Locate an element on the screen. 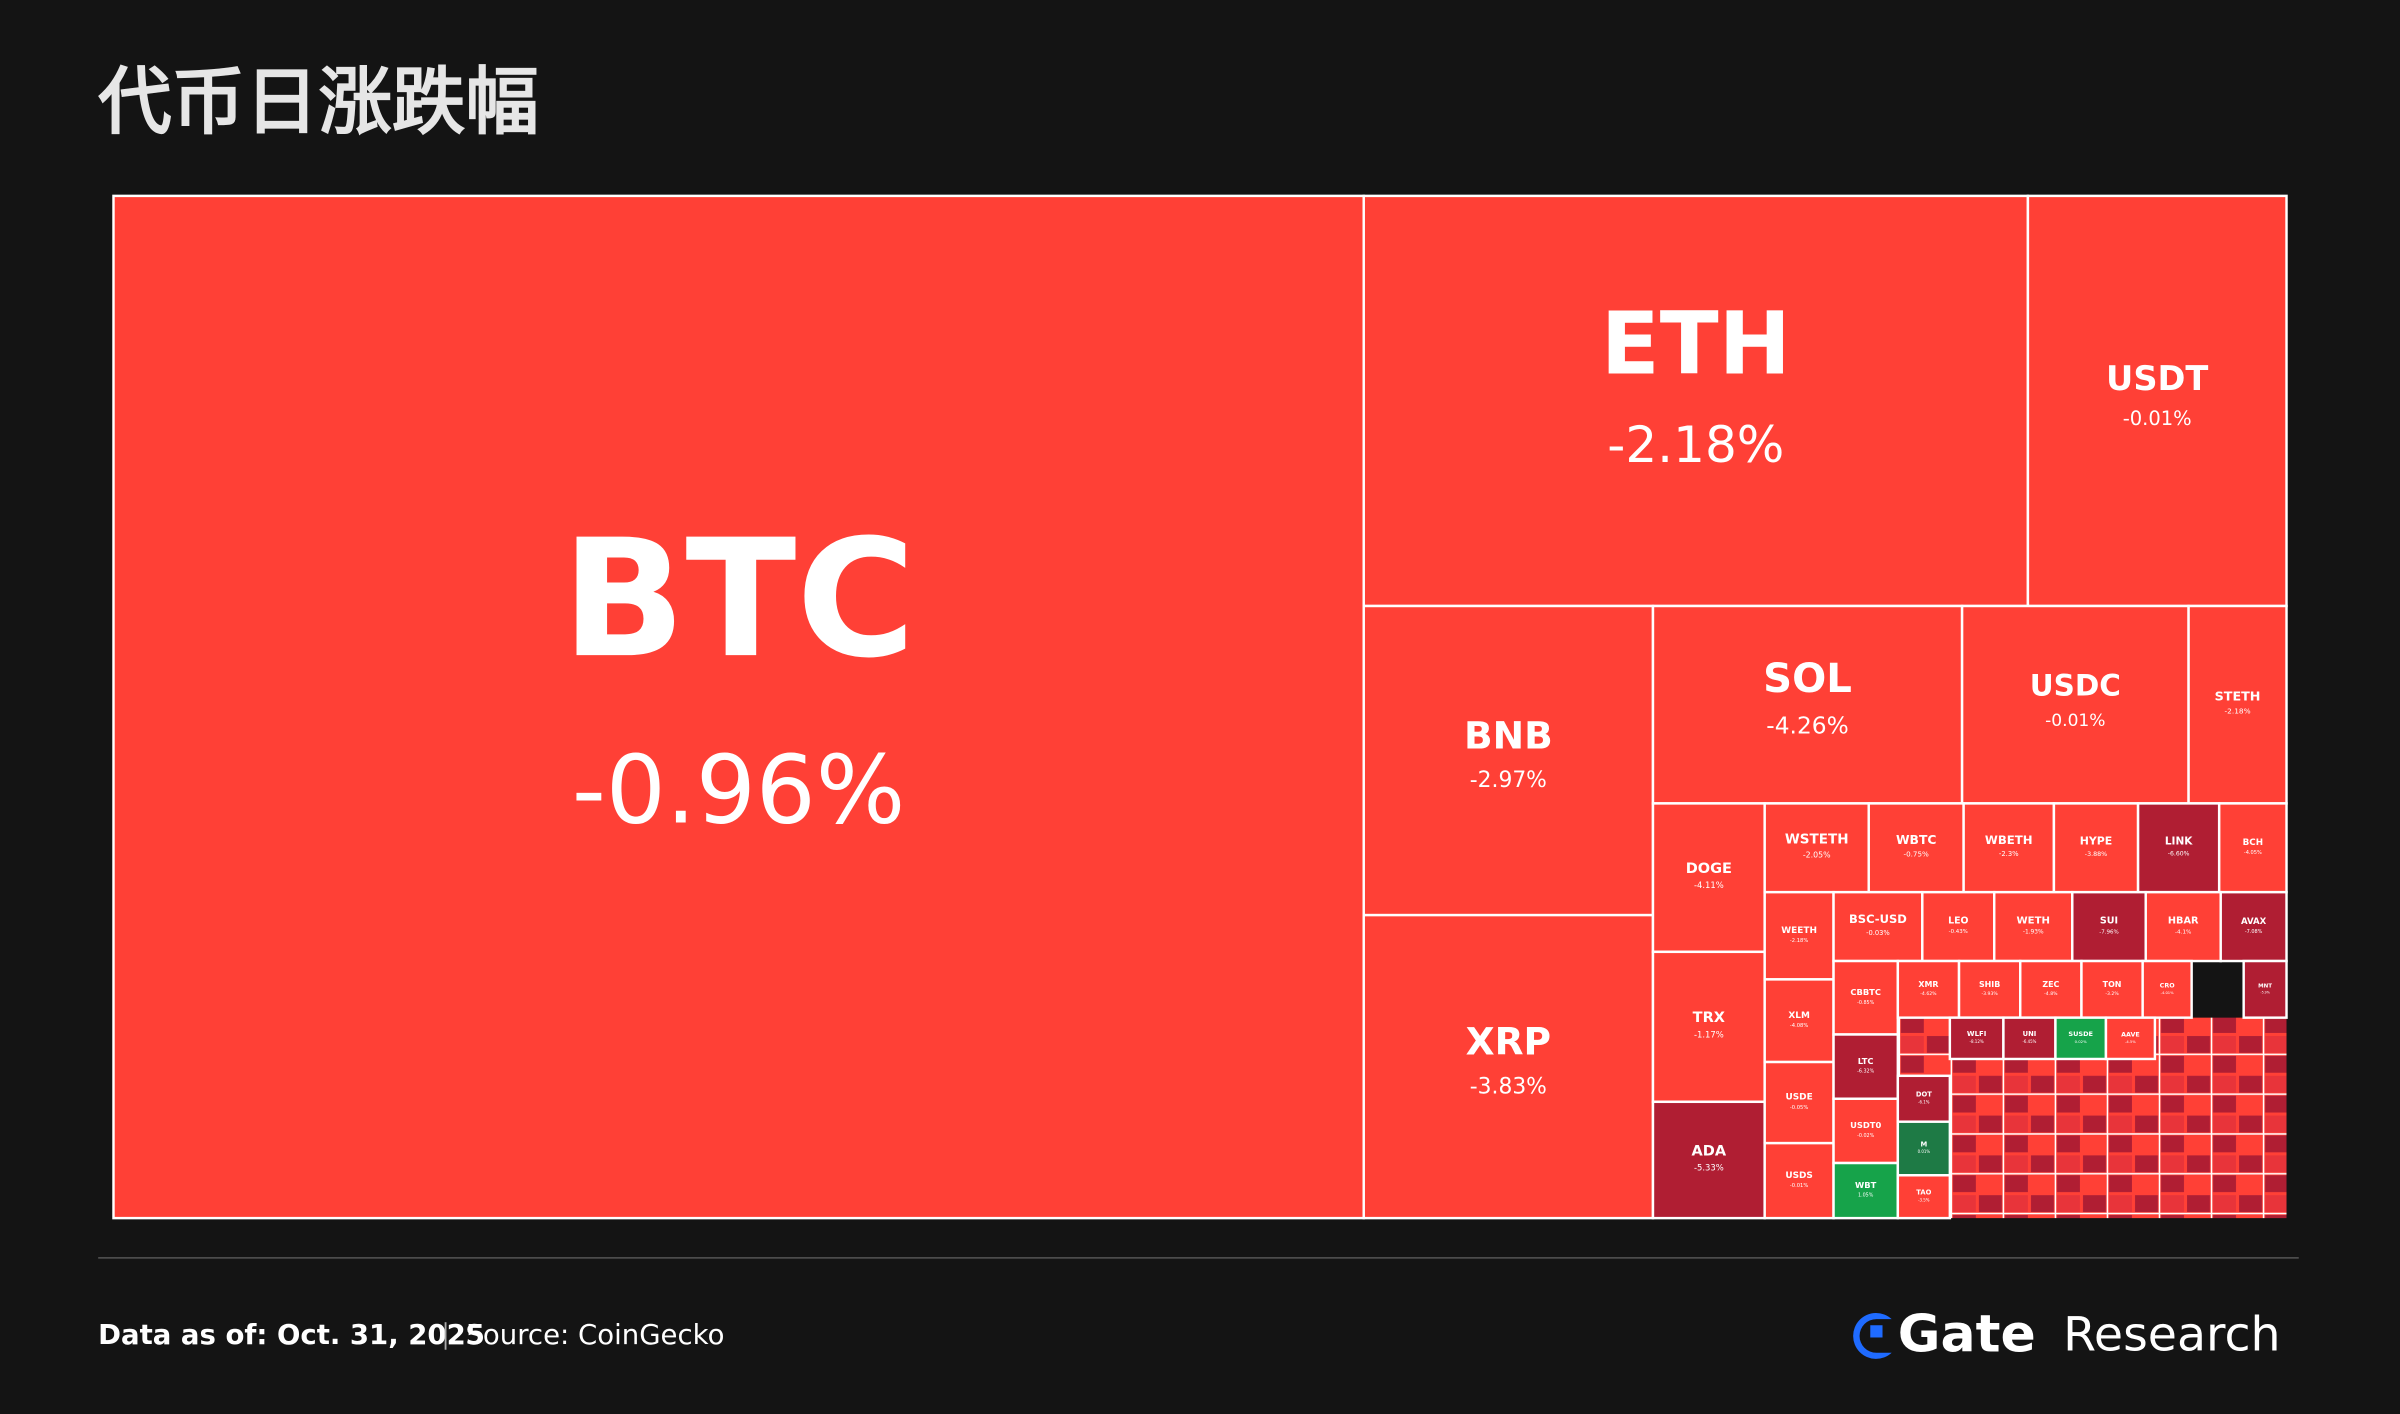  tile-label: WETH is located at coordinates (2033, 920).